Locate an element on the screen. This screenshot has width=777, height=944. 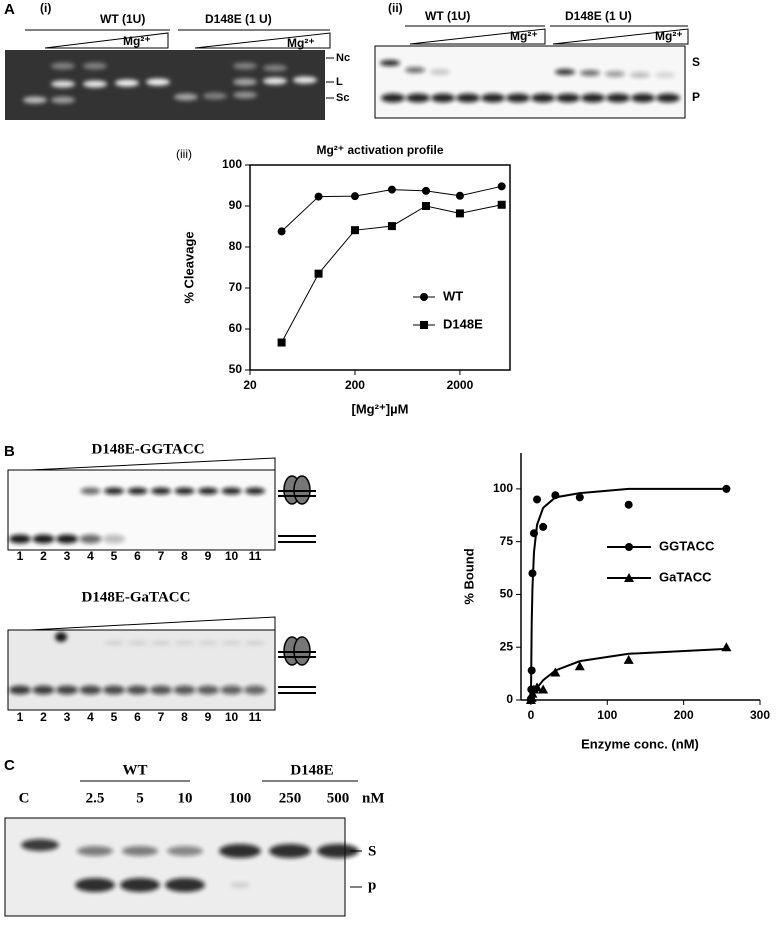
y-tick-label: 60 is located at coordinates (236, 328).